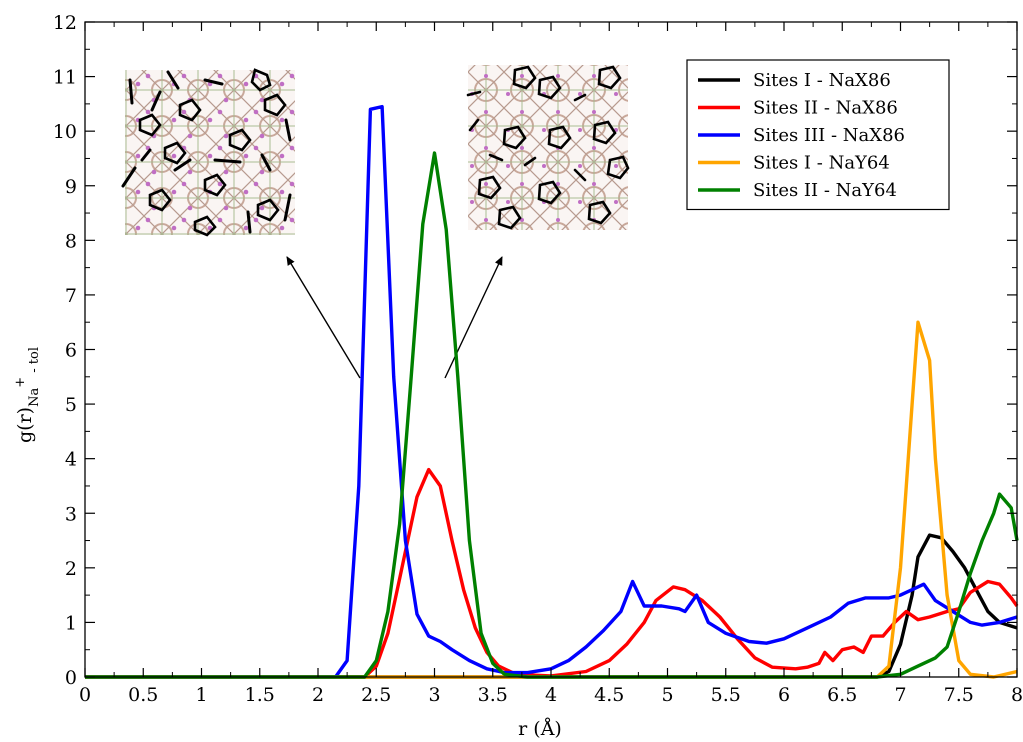  I want to click on inset-image-right, so click(548, 147).